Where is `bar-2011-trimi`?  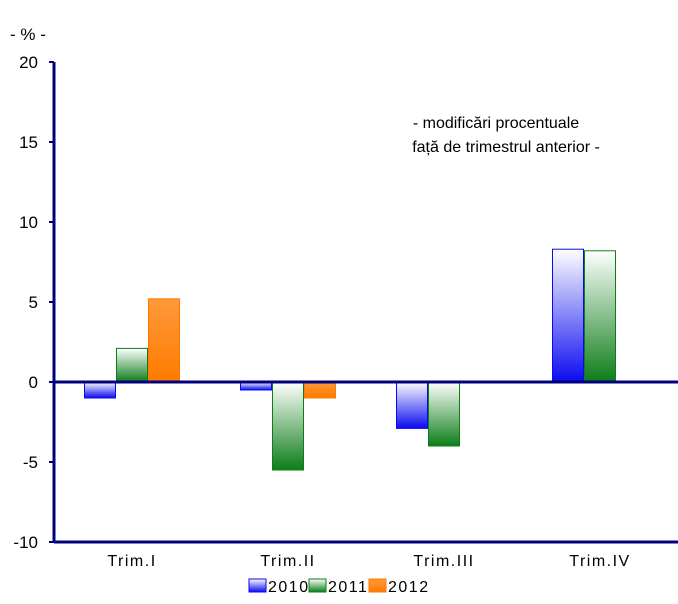
bar-2011-trimi is located at coordinates (132, 365).